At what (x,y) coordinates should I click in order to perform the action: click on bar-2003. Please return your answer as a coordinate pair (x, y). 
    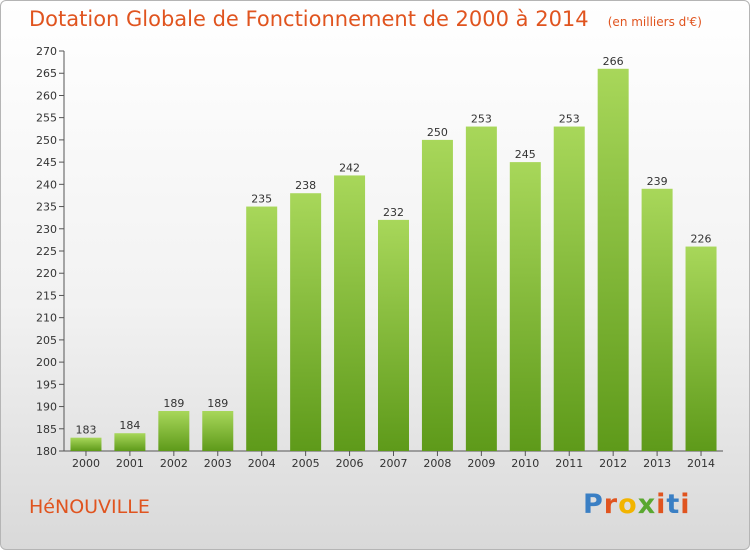
    Looking at the image, I should click on (218, 431).